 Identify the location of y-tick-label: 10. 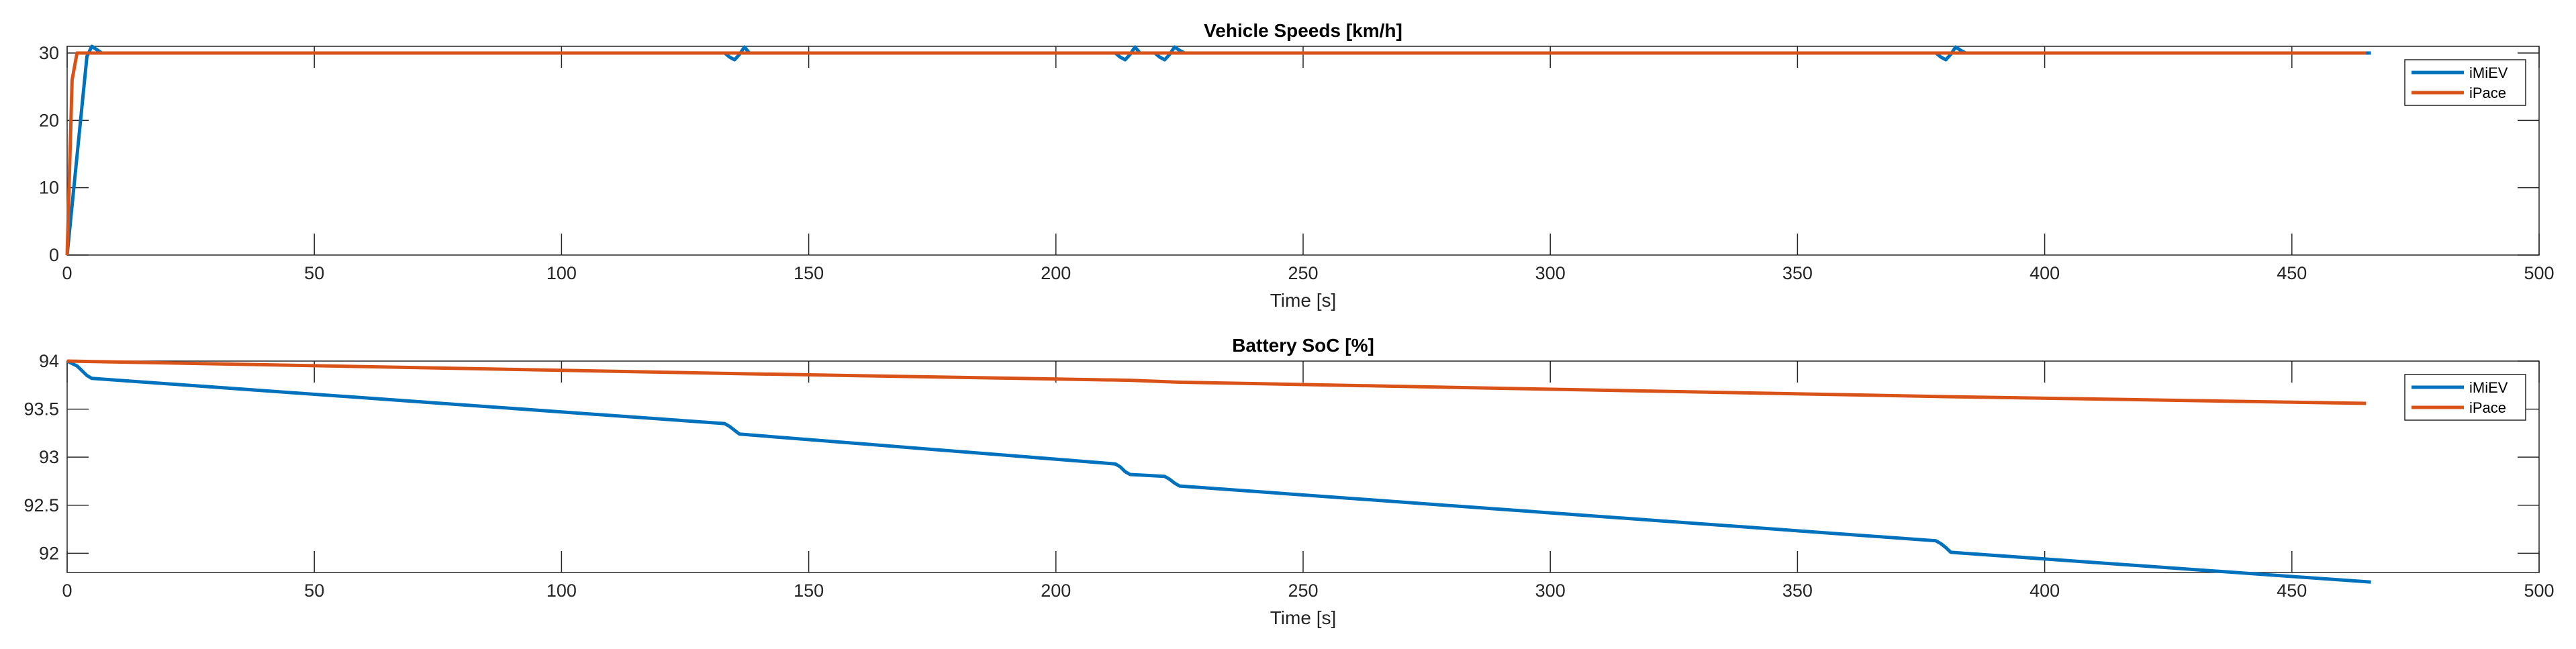
(49, 188).